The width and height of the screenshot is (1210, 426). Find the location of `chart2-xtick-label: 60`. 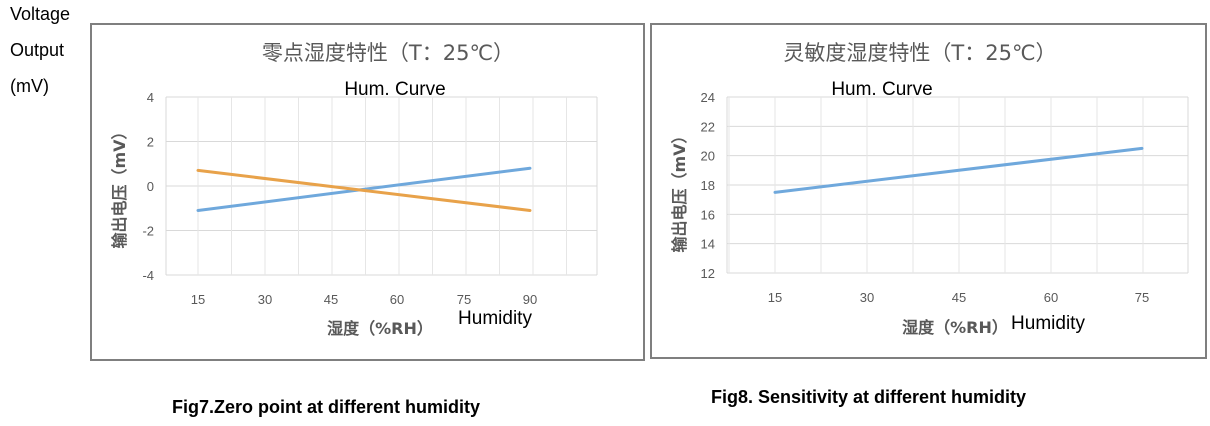

chart2-xtick-label: 60 is located at coordinates (1051, 297).